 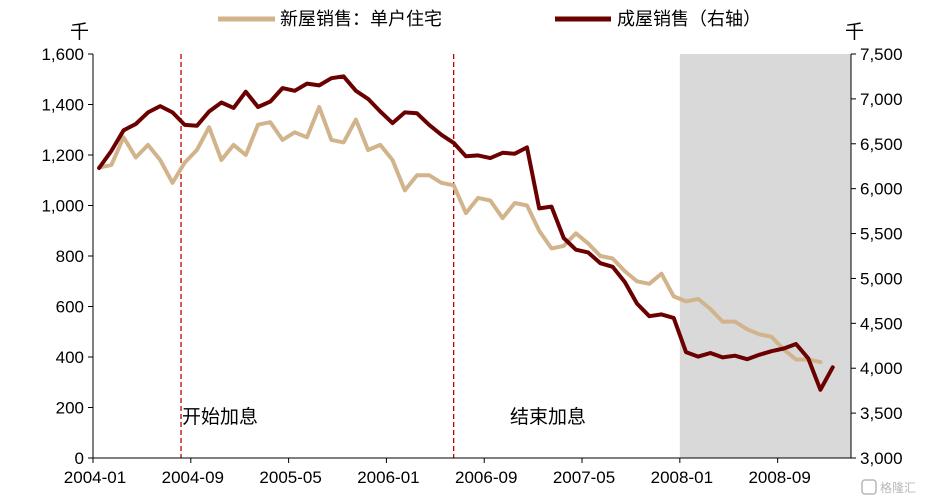 I want to click on right-tick-label: 5,500, so click(x=881, y=234).